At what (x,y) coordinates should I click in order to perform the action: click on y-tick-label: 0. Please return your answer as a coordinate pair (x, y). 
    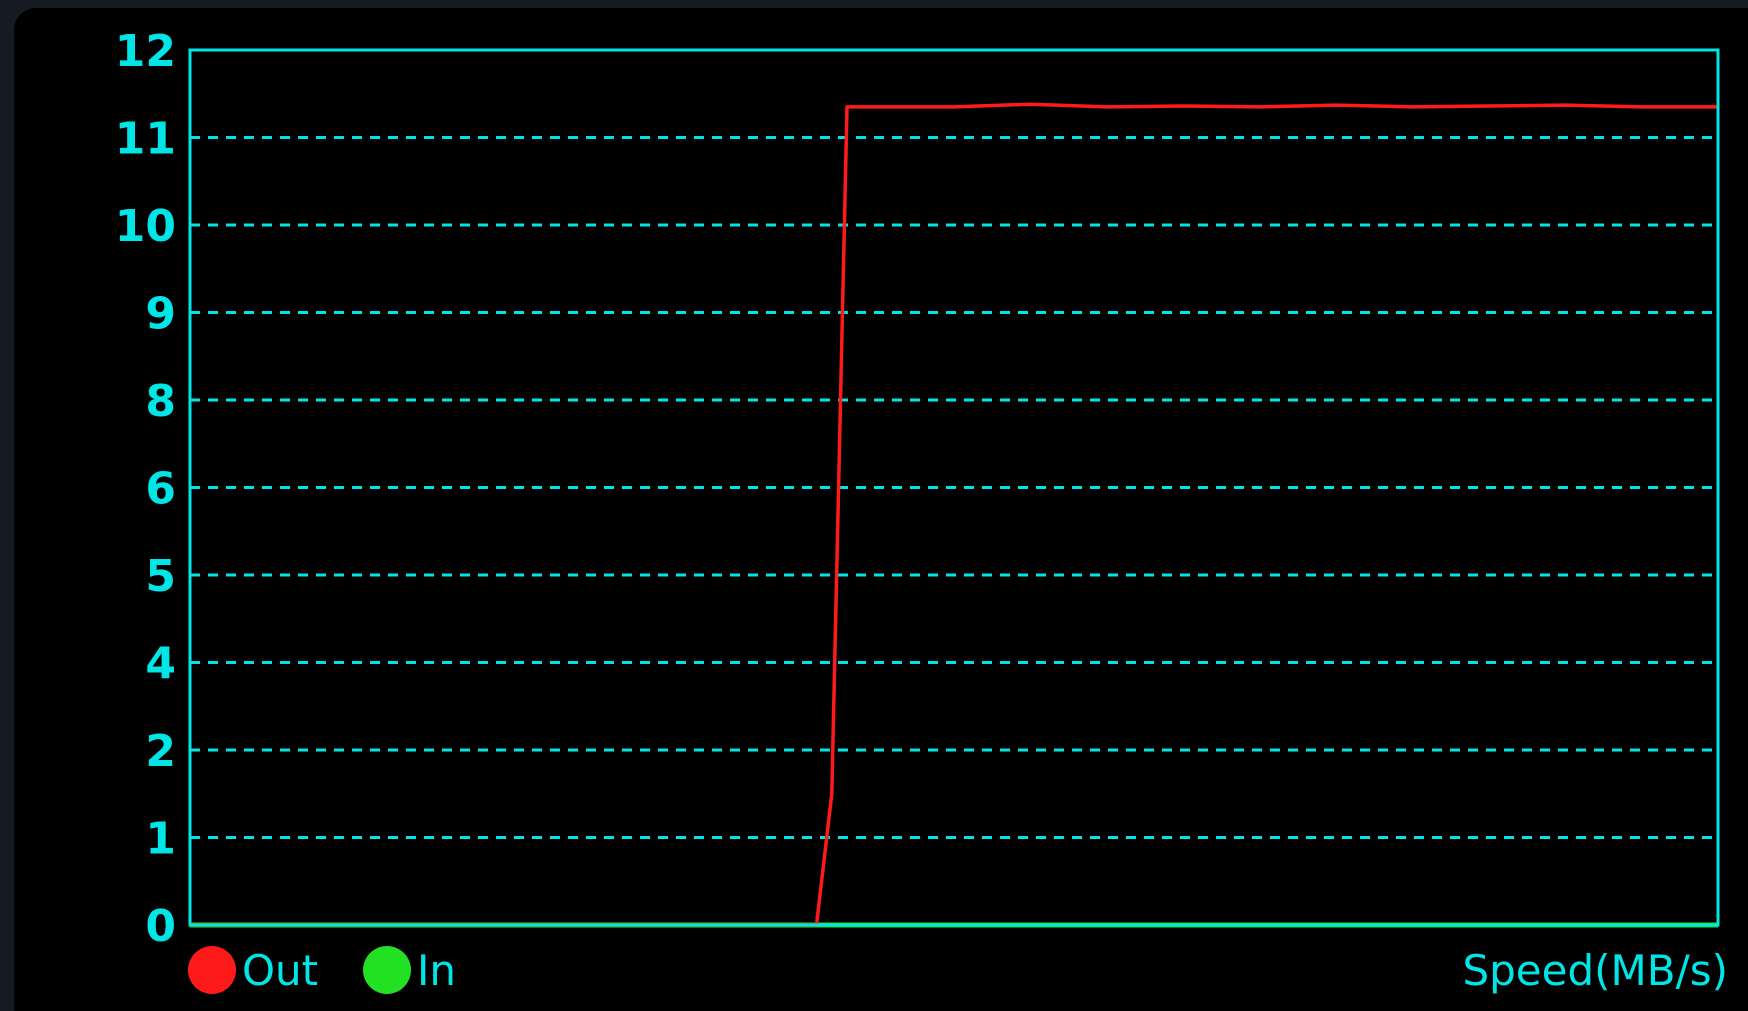
    Looking at the image, I should click on (160, 926).